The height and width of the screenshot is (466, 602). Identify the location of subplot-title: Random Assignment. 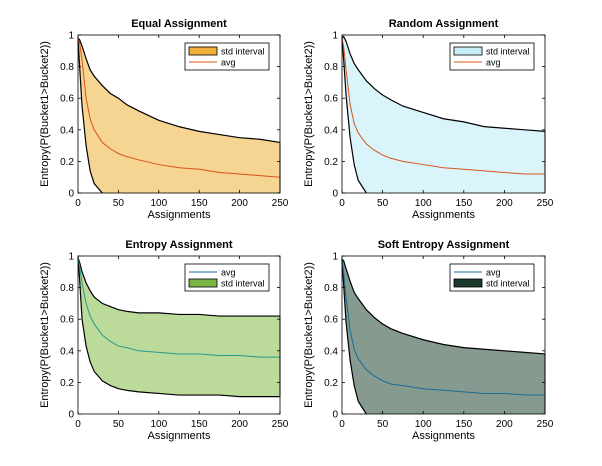
(444, 24).